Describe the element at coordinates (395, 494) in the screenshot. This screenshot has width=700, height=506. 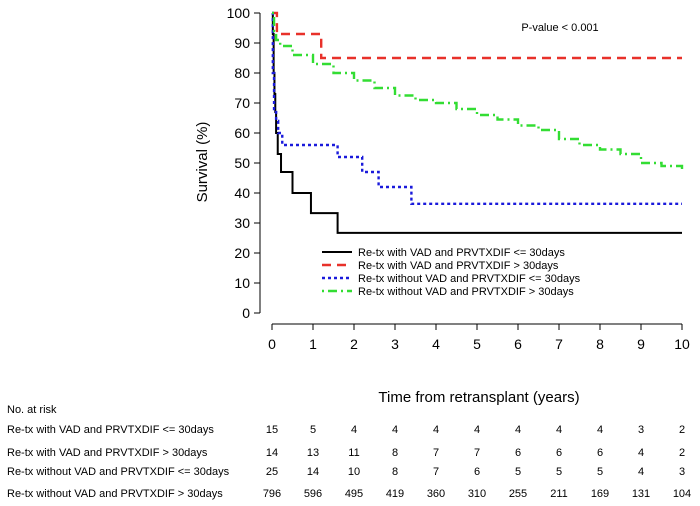
I see `risk-value: 419` at that location.